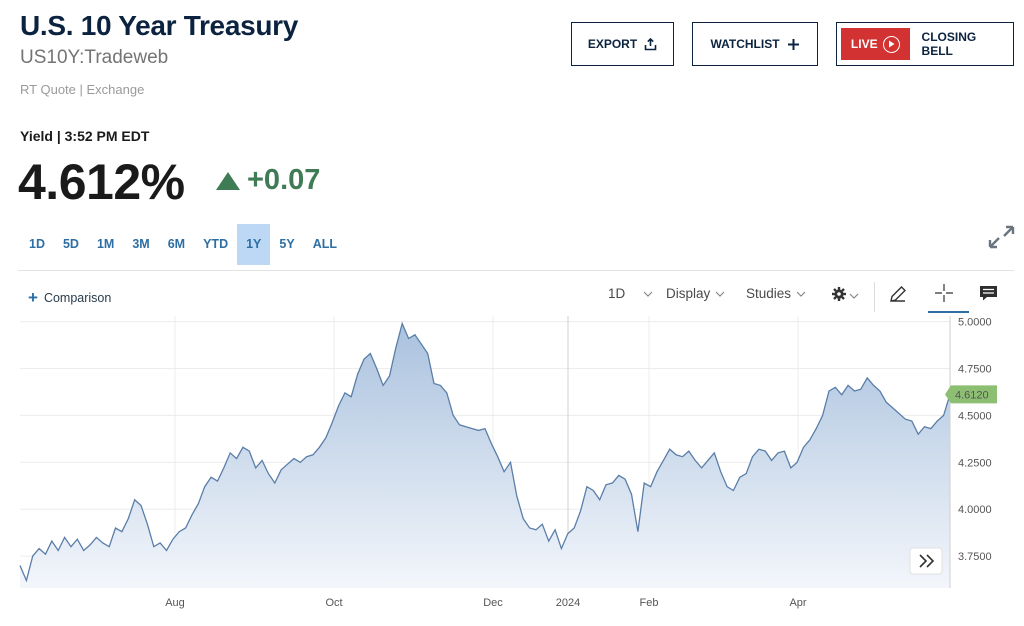  Describe the element at coordinates (33, 297) in the screenshot. I see `plus-icon: +` at that location.